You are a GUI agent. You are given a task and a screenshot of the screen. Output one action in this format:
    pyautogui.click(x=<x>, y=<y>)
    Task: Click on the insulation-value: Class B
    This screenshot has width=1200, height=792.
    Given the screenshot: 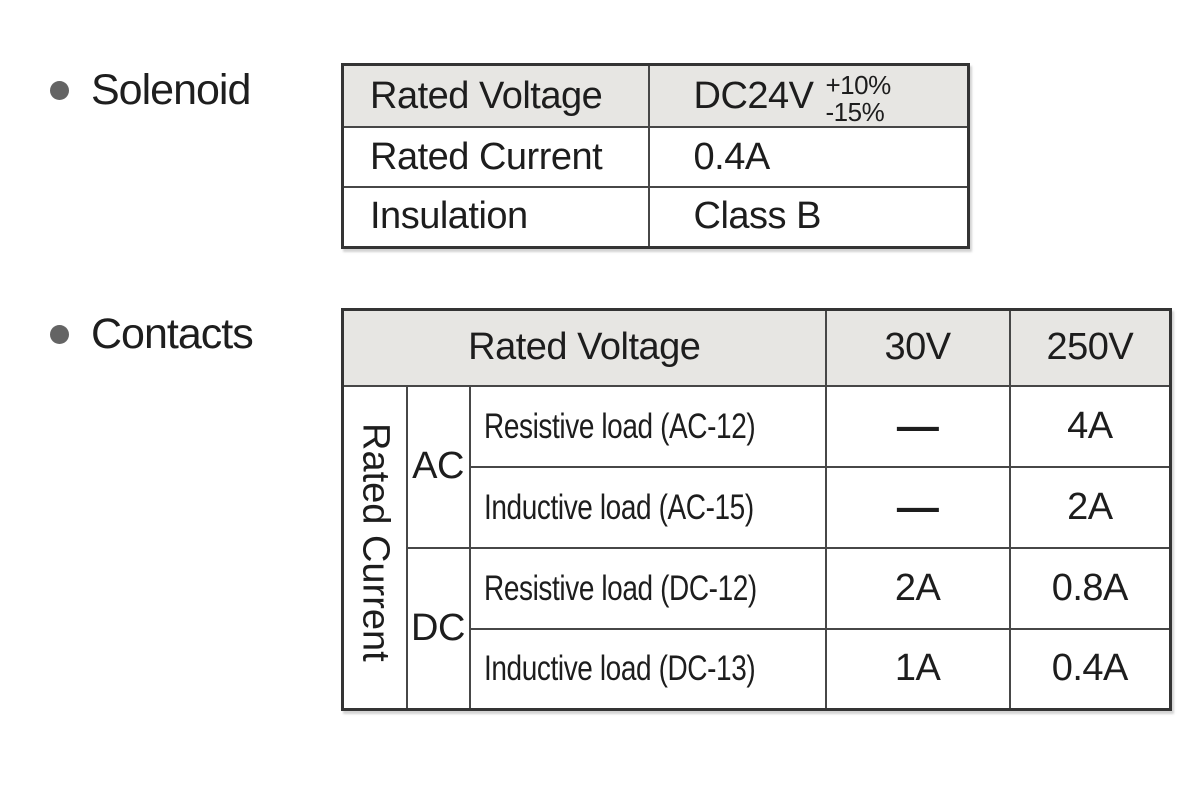 What is the action you would take?
    pyautogui.click(x=808, y=217)
    